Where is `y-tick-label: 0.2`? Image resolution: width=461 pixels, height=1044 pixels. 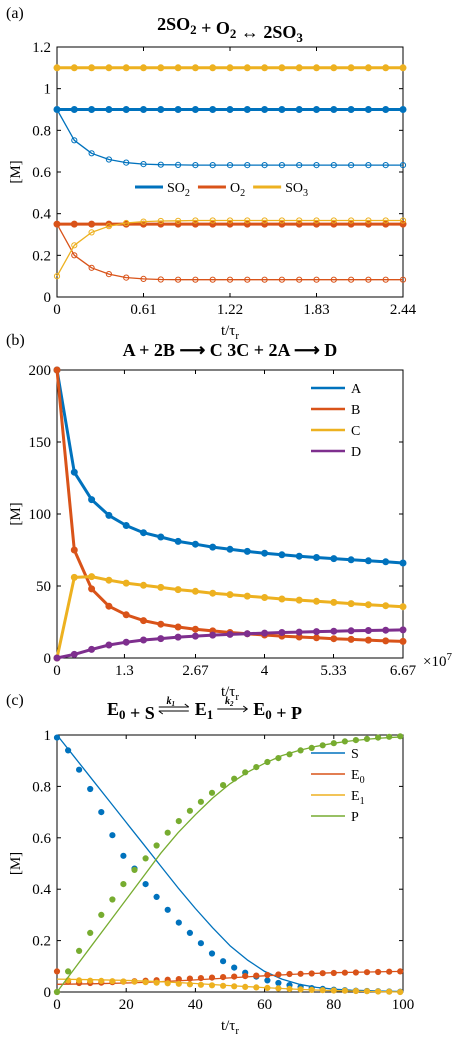 y-tick-label: 0.2 is located at coordinates (41, 942).